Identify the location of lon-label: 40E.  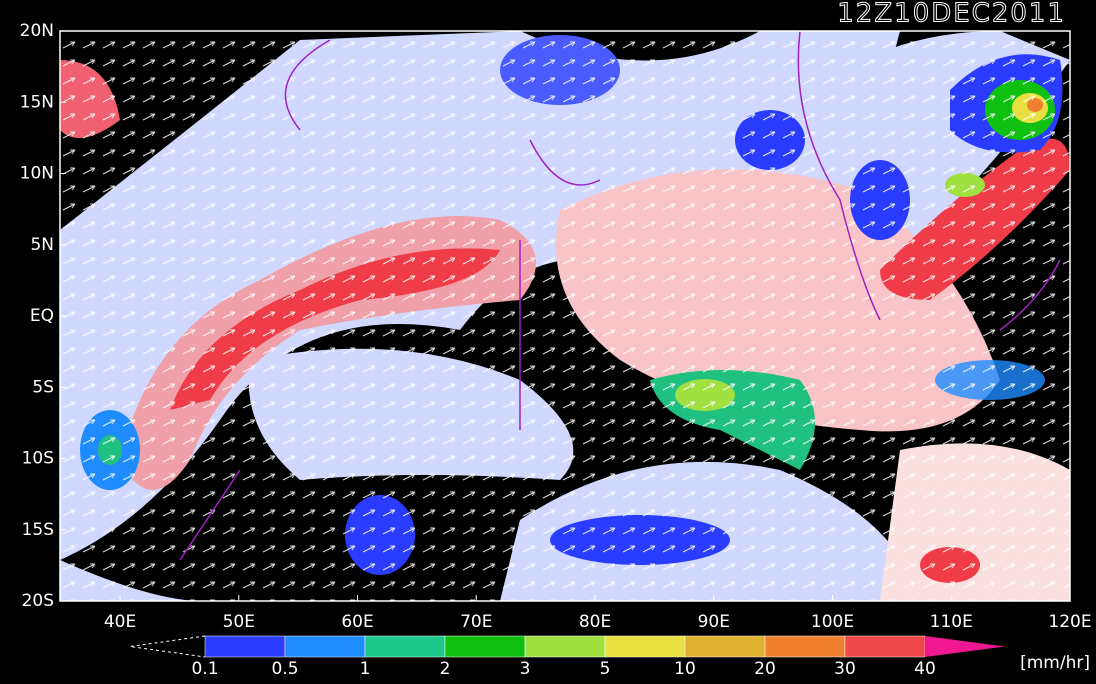
(120, 622).